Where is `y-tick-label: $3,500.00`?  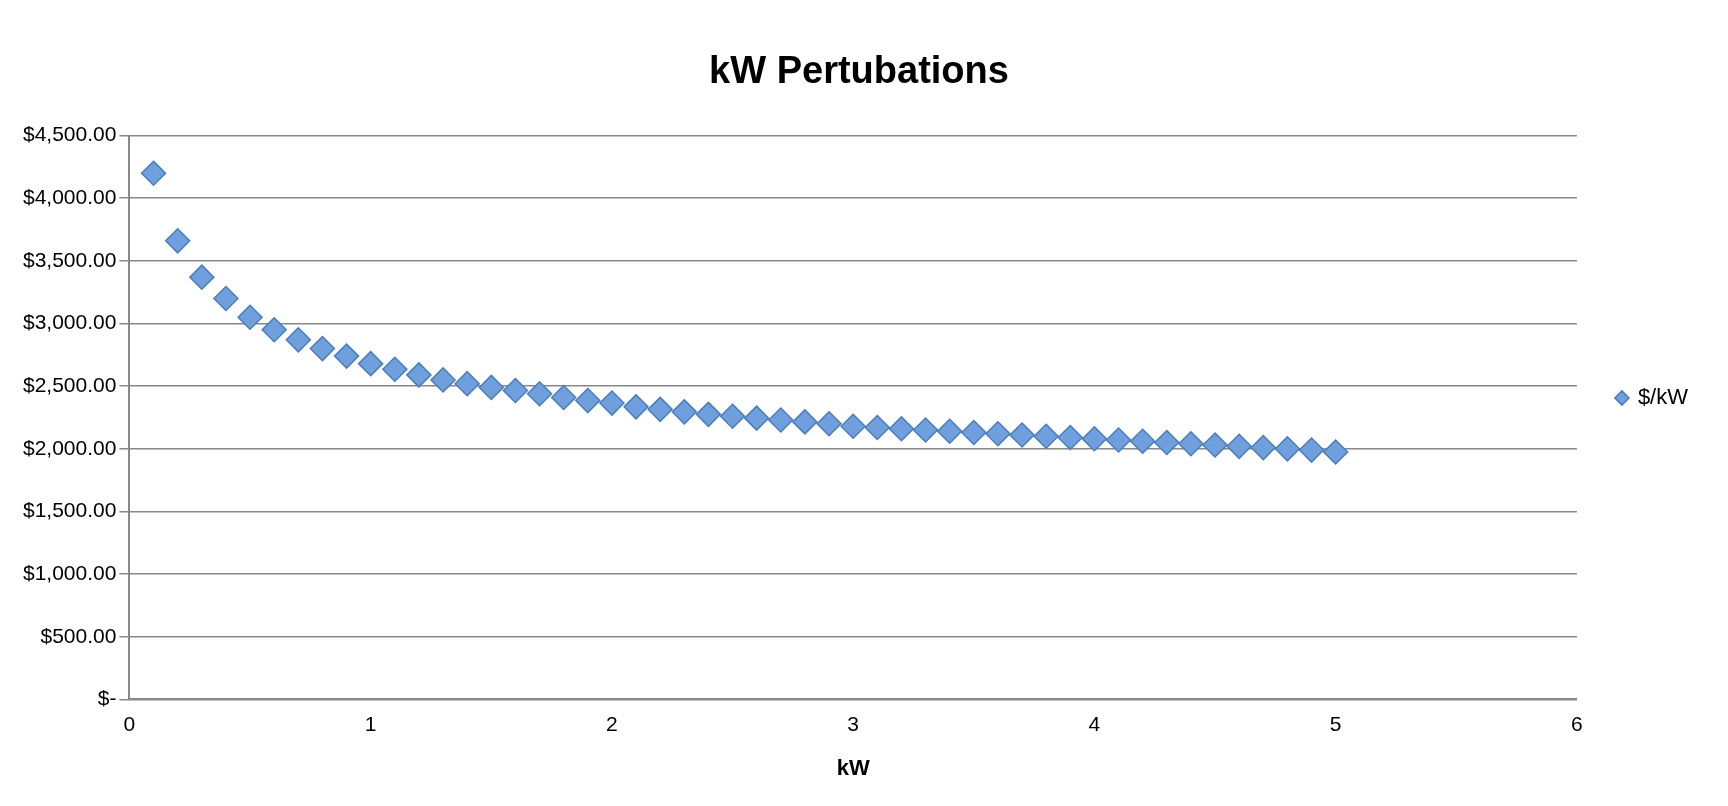
y-tick-label: $3,500.00 is located at coordinates (69, 259).